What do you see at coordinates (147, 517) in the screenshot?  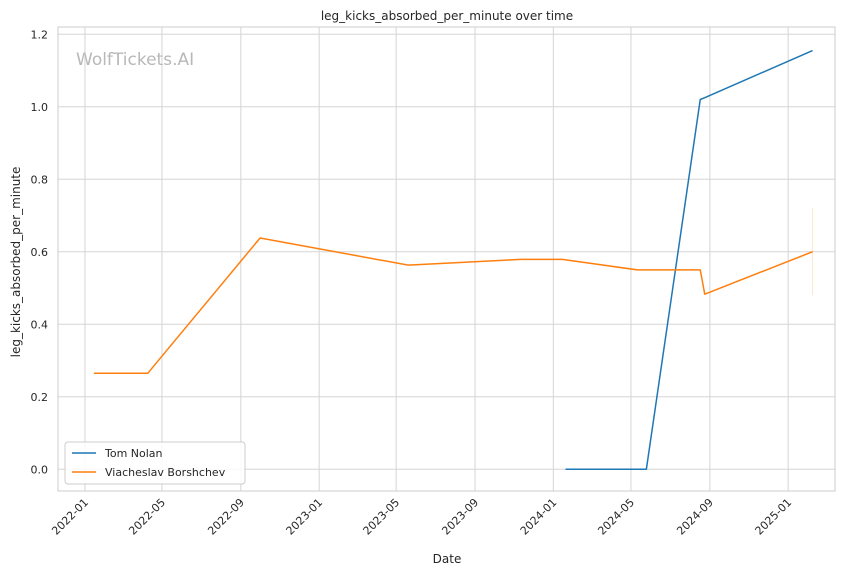 I see `x-tick-label: 2022-05` at bounding box center [147, 517].